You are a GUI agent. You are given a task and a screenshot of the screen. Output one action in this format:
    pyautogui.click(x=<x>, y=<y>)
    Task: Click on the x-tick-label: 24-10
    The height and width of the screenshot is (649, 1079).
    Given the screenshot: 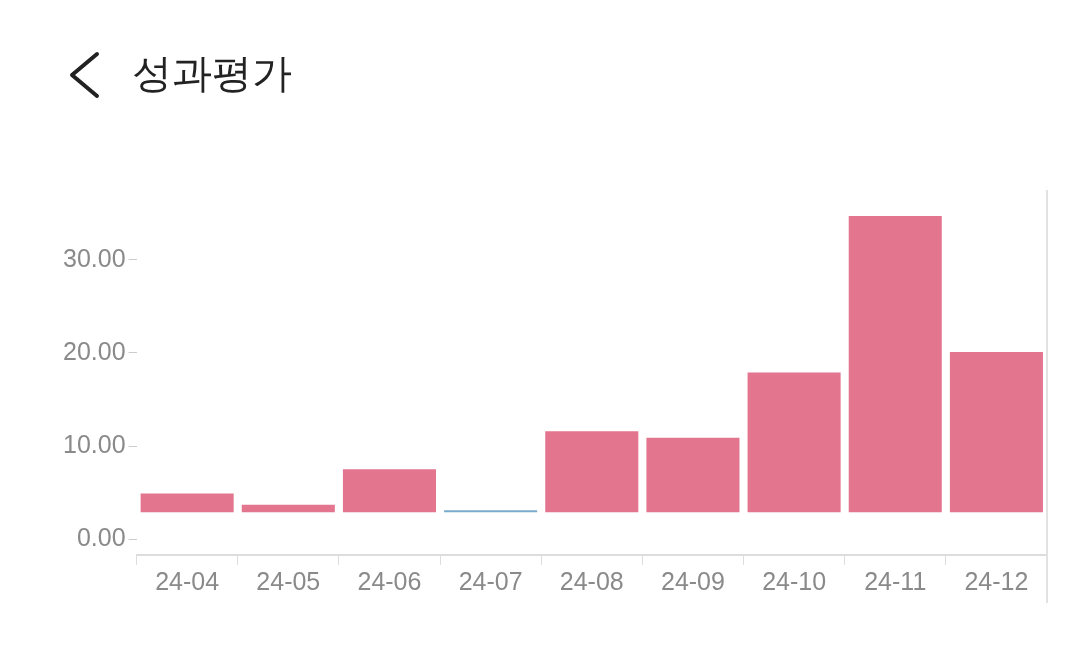 What is the action you would take?
    pyautogui.click(x=794, y=580)
    